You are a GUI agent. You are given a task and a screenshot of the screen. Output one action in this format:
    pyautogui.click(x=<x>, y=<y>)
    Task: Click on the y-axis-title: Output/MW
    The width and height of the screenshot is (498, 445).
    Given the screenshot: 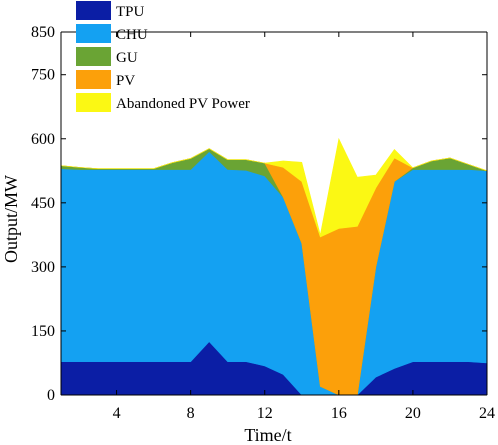 What is the action you would take?
    pyautogui.click(x=11, y=219)
    